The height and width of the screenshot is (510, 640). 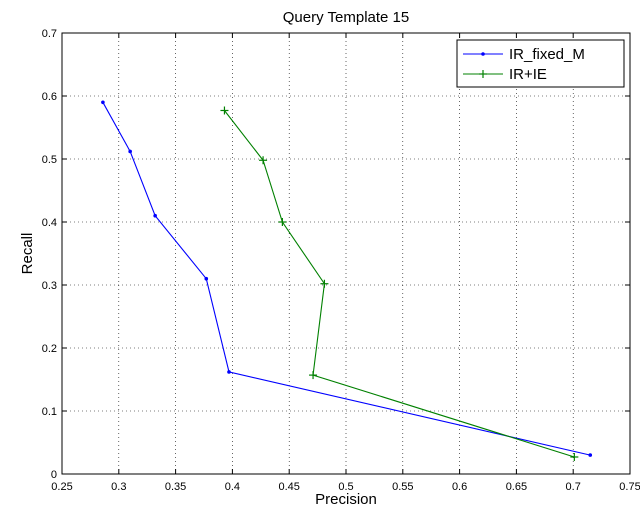 What do you see at coordinates (61, 487) in the screenshot?
I see `x-tick-label: 0.25` at bounding box center [61, 487].